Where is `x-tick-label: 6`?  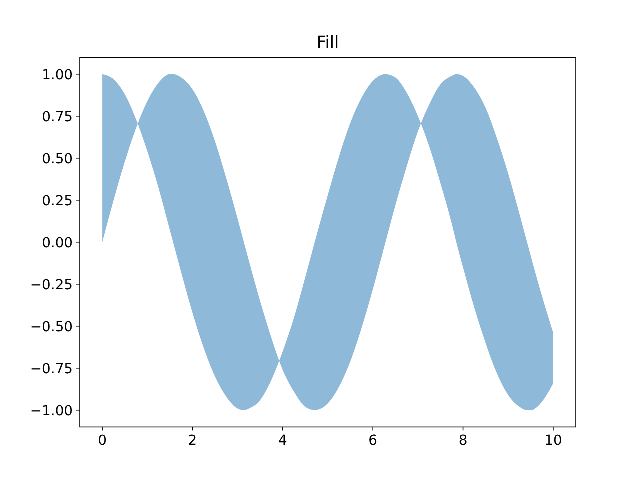
x-tick-label: 6 is located at coordinates (373, 440).